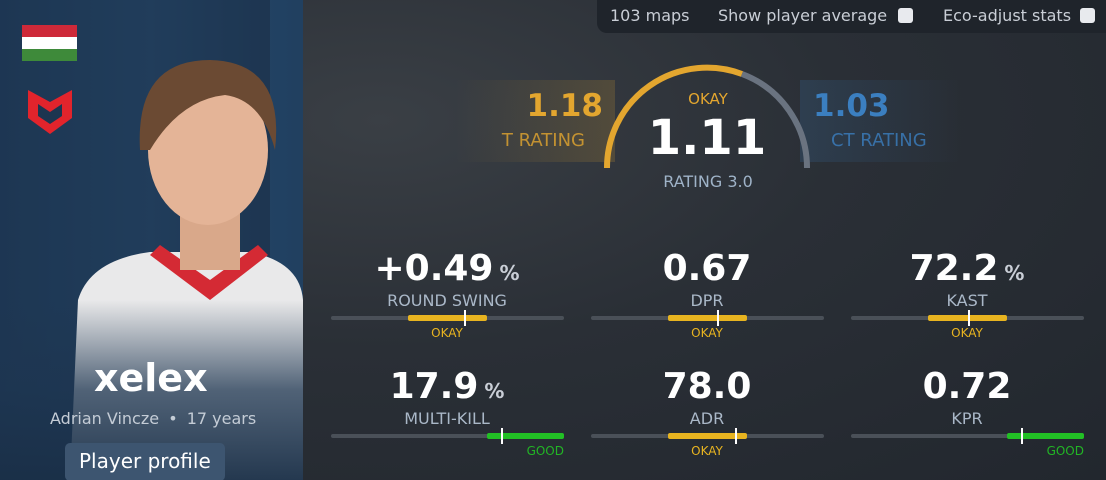 Image resolution: width=1106 pixels, height=480 pixels. What do you see at coordinates (1087, 15) in the screenshot?
I see `eco-adjust-checkbox` at bounding box center [1087, 15].